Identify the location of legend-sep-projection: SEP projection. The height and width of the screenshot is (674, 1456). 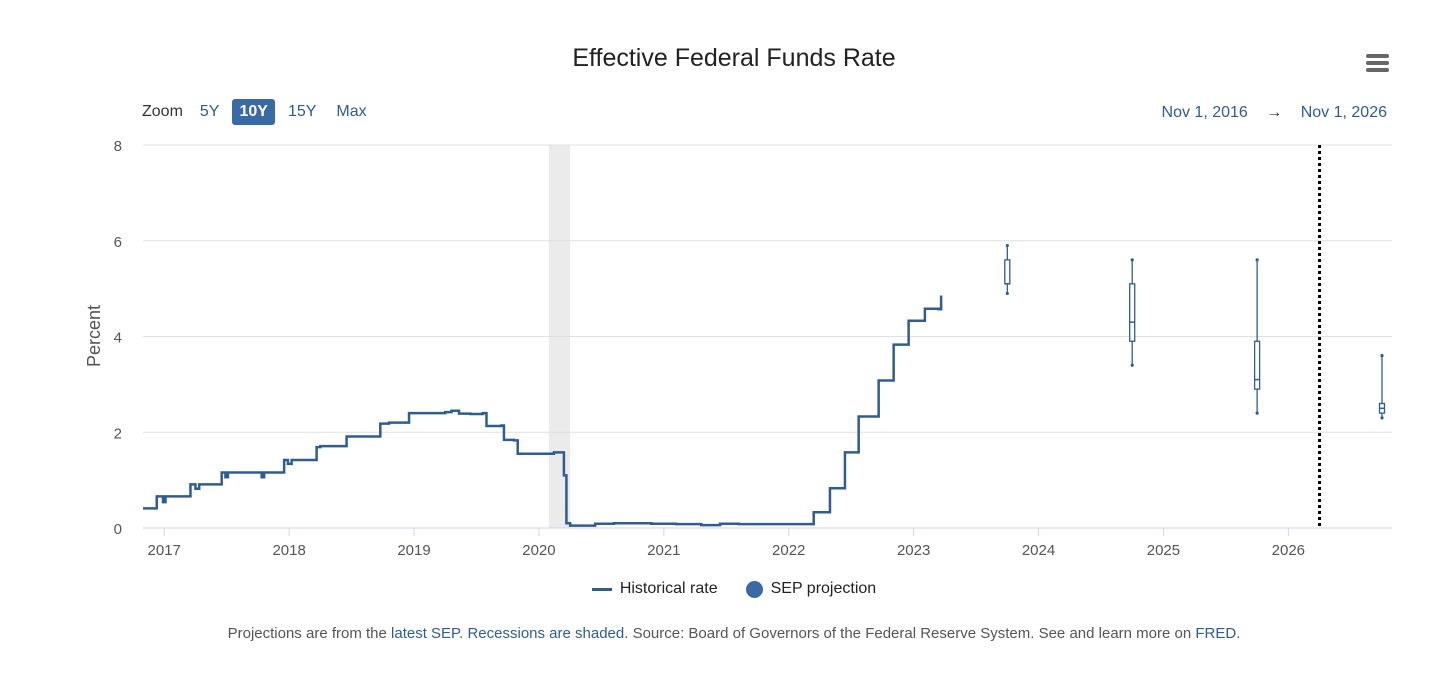
(811, 589).